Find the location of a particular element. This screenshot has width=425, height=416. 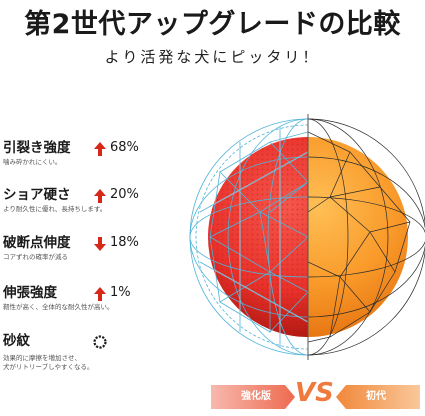

page-subtitle: より活発な犬にピッタリ！ is located at coordinates (212, 57).